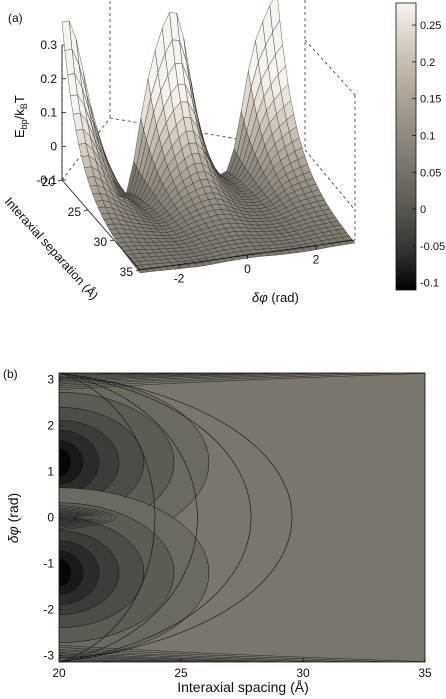 The height and width of the screenshot is (699, 446). I want to click on y-tick-label: 30, so click(101, 242).